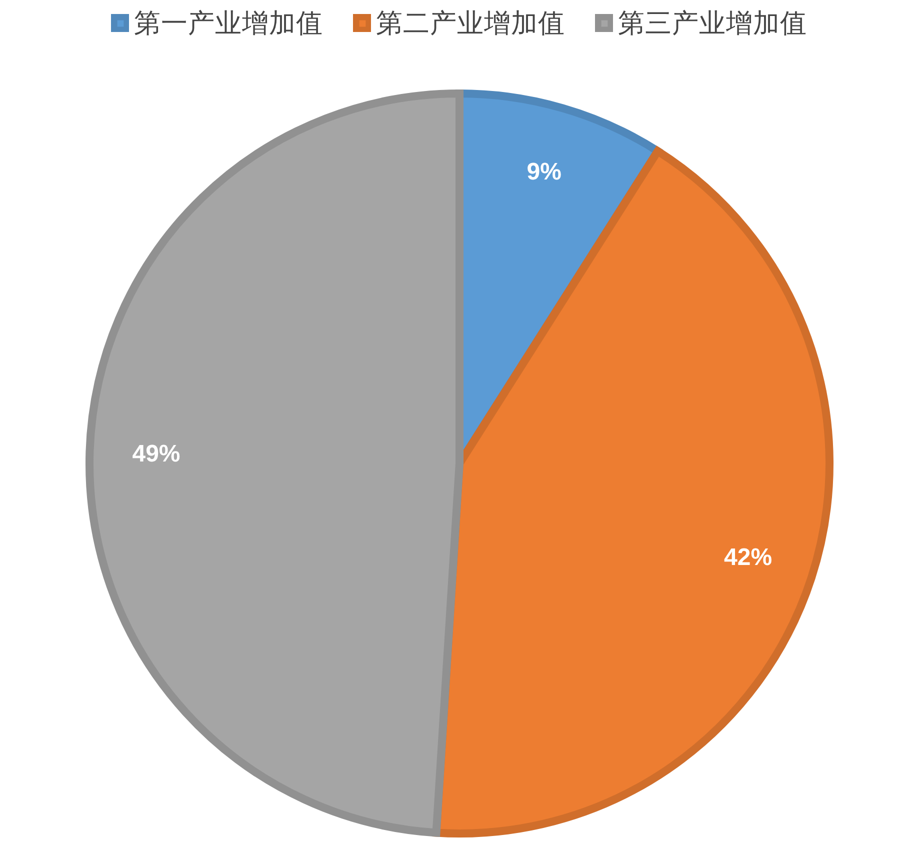 This screenshot has width=918, height=850. Describe the element at coordinates (544, 172) in the screenshot. I see `data-label: 9%` at that location.